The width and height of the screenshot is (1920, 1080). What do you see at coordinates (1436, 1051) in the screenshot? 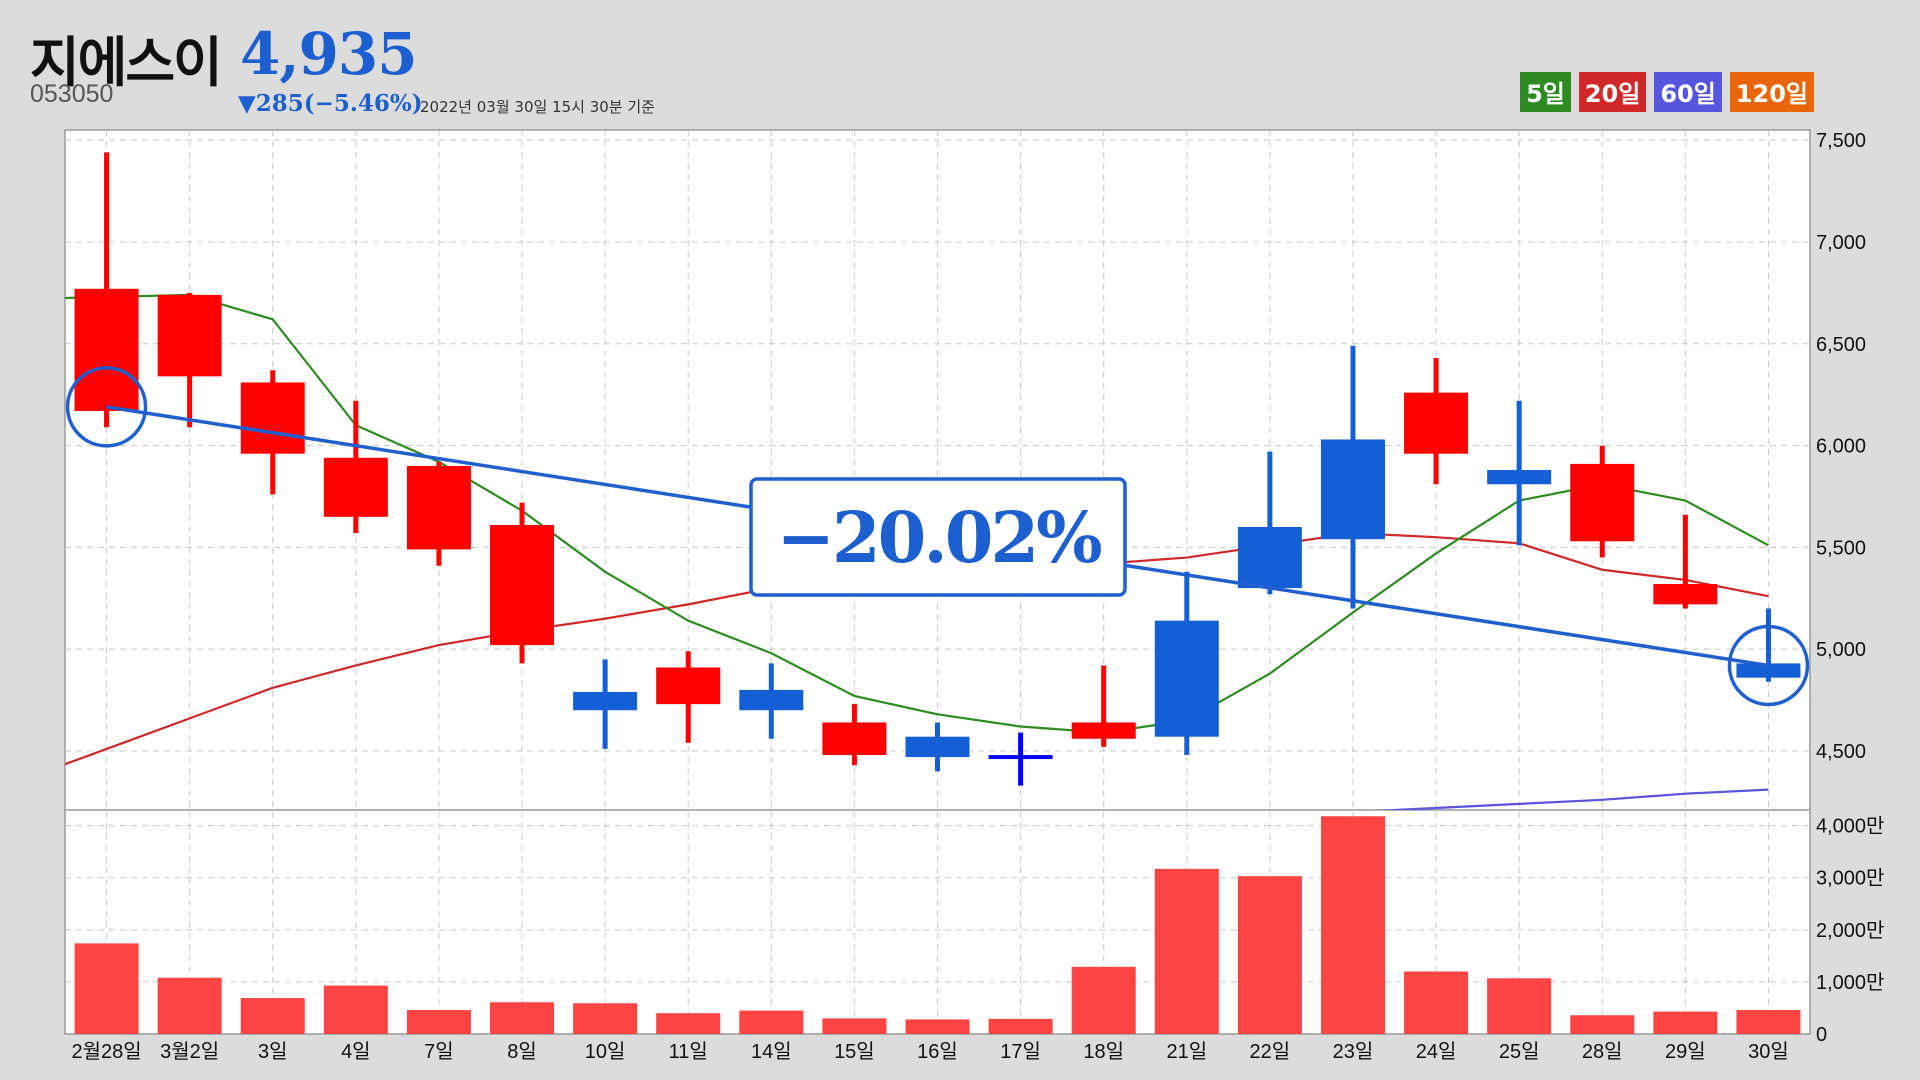
I see `date-tick-label: 24일` at bounding box center [1436, 1051].